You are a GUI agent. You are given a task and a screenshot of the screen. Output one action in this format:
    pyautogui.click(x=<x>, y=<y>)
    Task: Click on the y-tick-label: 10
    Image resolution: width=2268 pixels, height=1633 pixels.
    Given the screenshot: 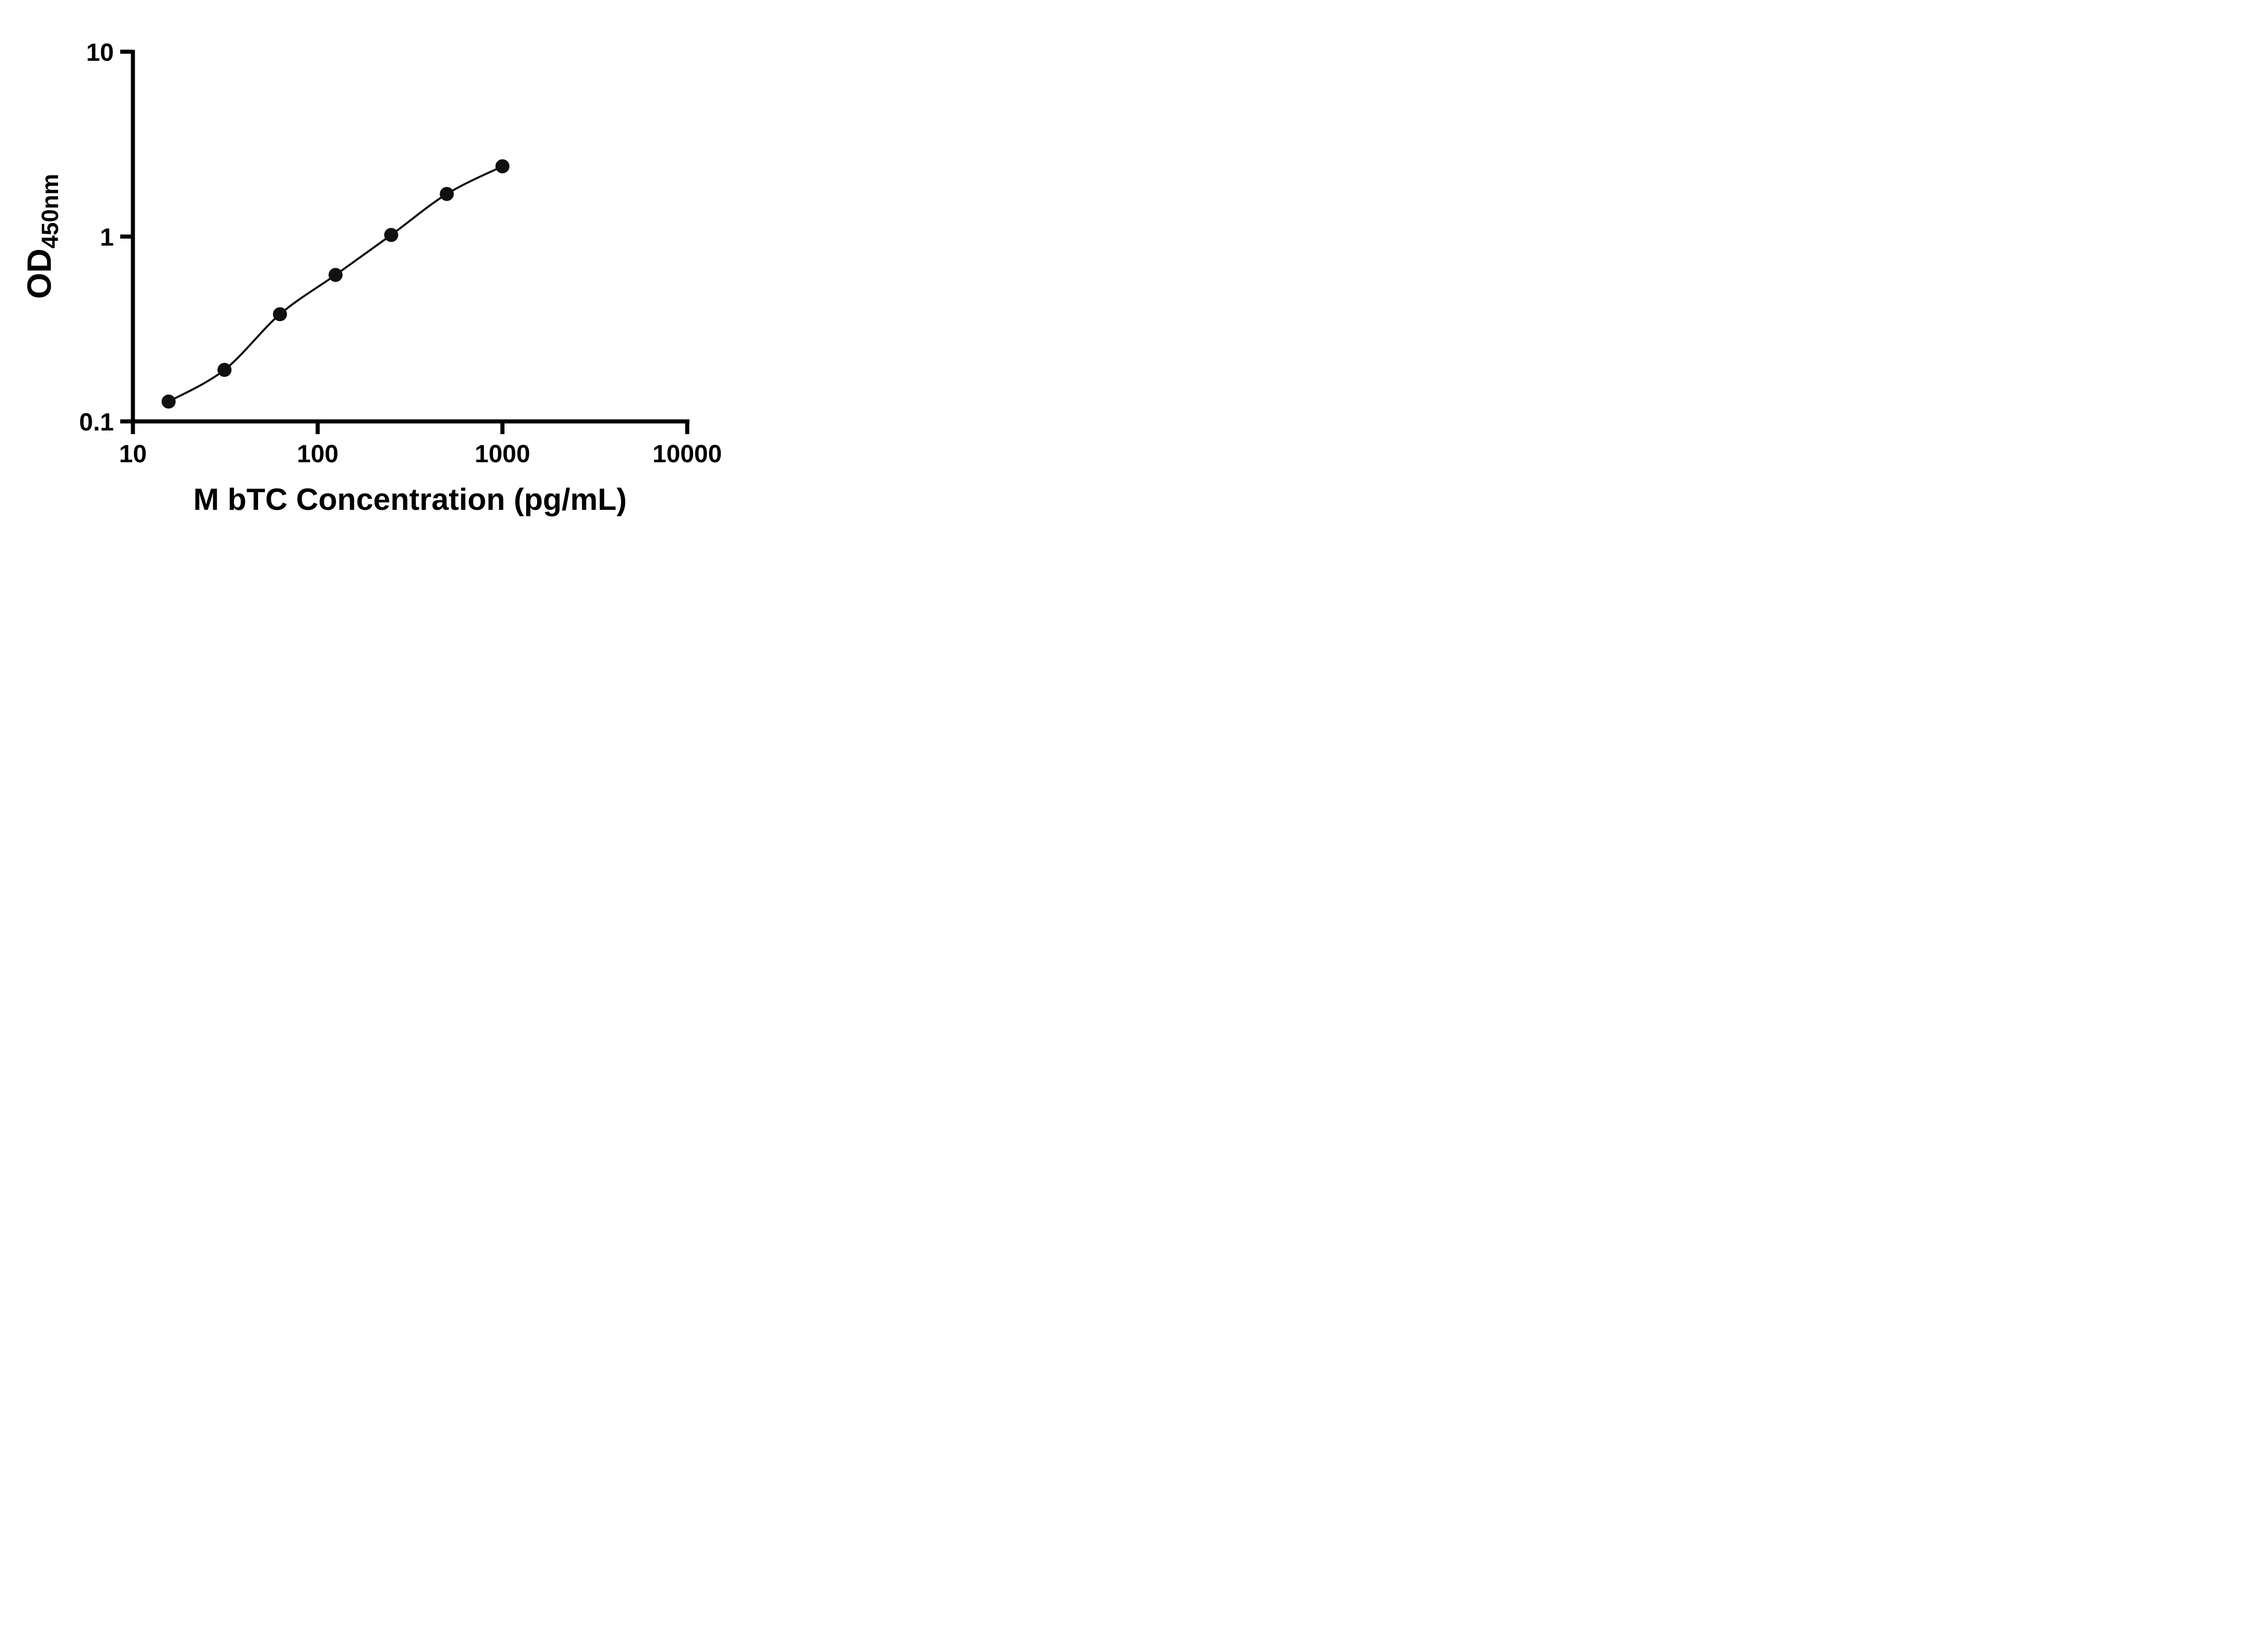 What is the action you would take?
    pyautogui.click(x=100, y=52)
    